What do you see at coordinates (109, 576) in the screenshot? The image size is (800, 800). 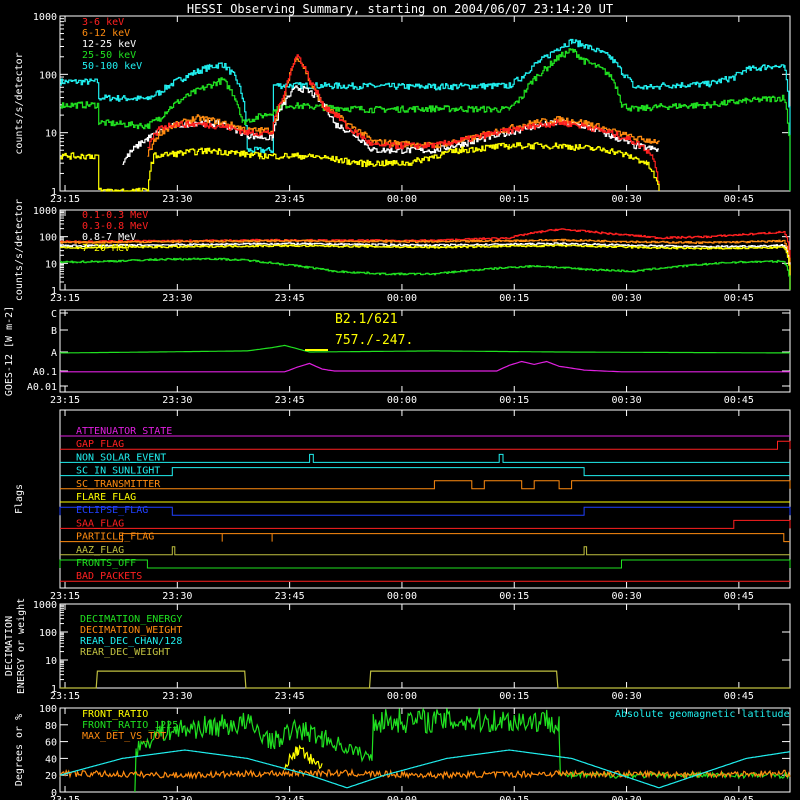 I see `flag-label-bad-packets: BAD_PACKETS` at bounding box center [109, 576].